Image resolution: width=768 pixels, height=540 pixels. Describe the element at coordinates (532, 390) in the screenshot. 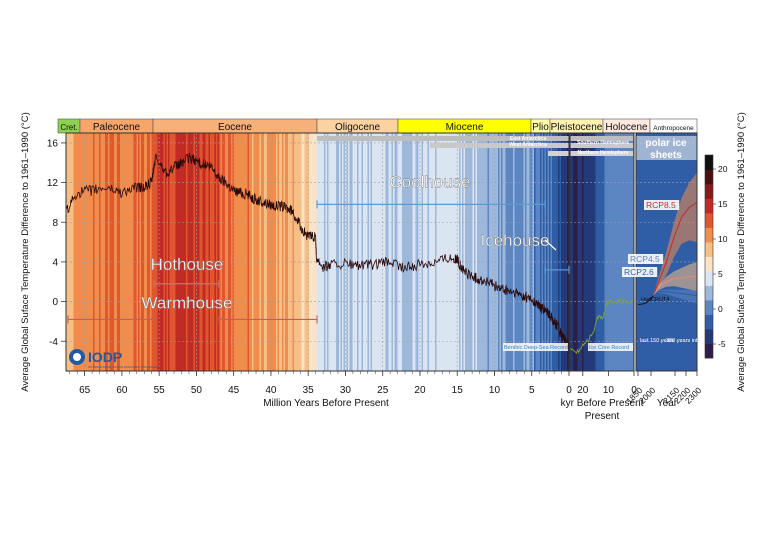

I see `x-tick-label-myr: 5` at that location.